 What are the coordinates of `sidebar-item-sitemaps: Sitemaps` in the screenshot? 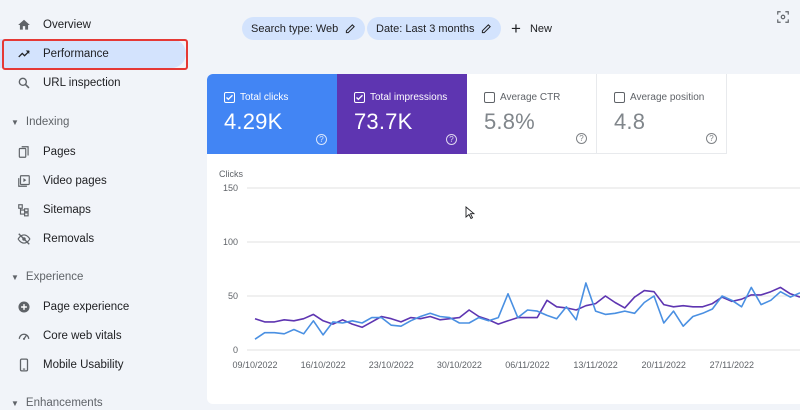 It's located at (98, 209).